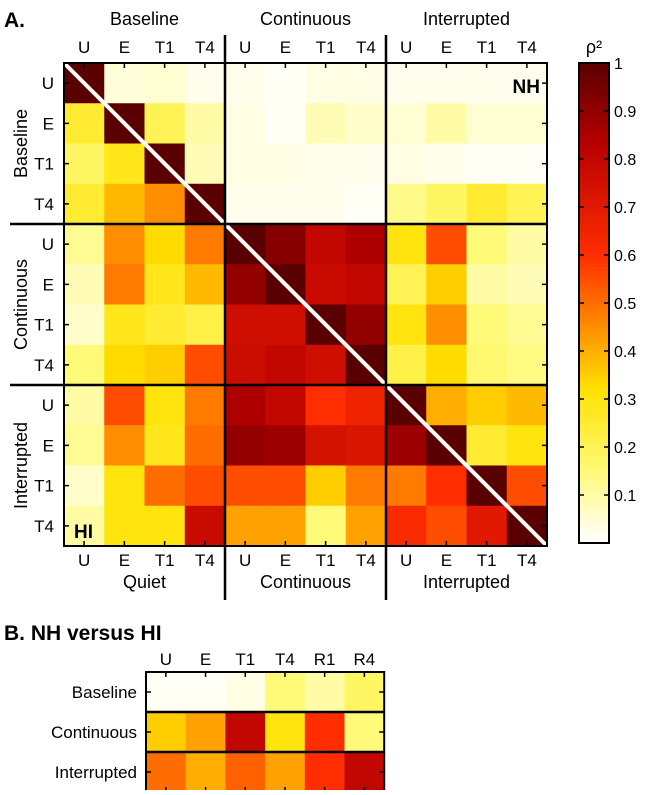 Image resolution: width=657 pixels, height=795 pixels. What do you see at coordinates (285, 659) in the screenshot?
I see `col-tick-label: T4` at bounding box center [285, 659].